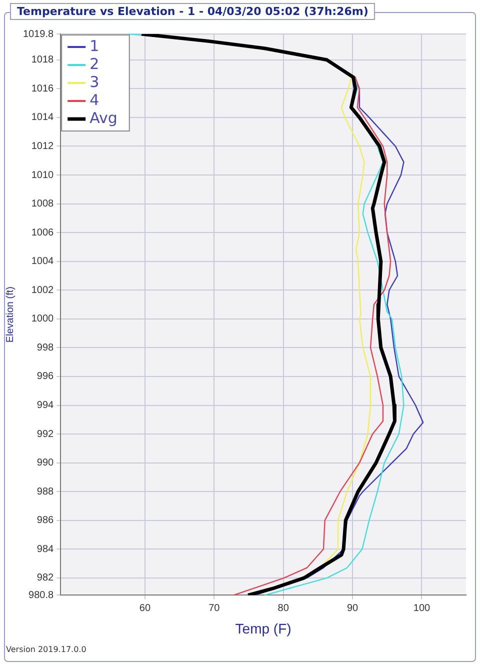 This screenshot has height=667, width=496. I want to click on text: Version 2019.17.0.0, so click(46, 649).